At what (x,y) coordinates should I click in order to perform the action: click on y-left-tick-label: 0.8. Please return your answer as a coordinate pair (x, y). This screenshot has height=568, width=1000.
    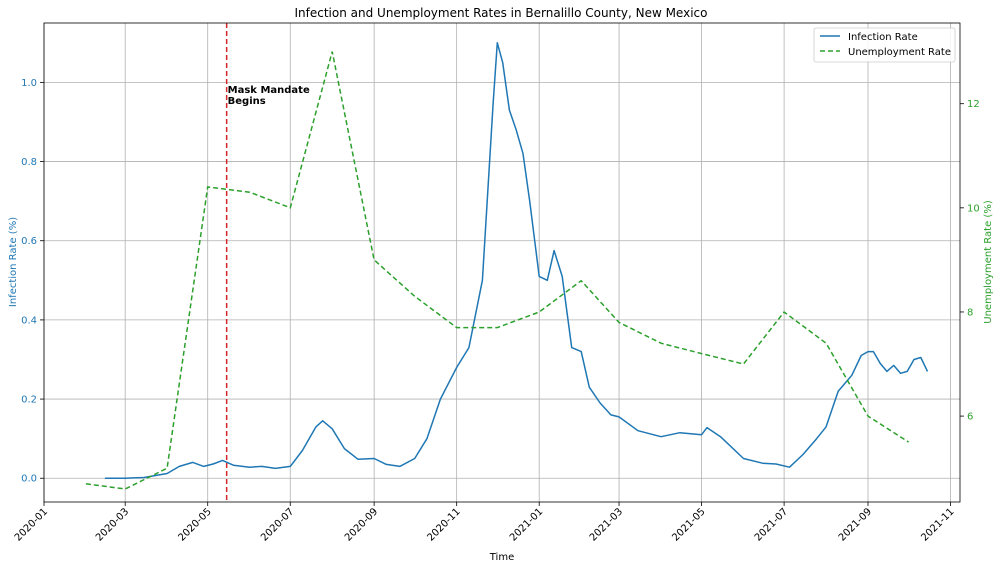
    Looking at the image, I should click on (29, 162).